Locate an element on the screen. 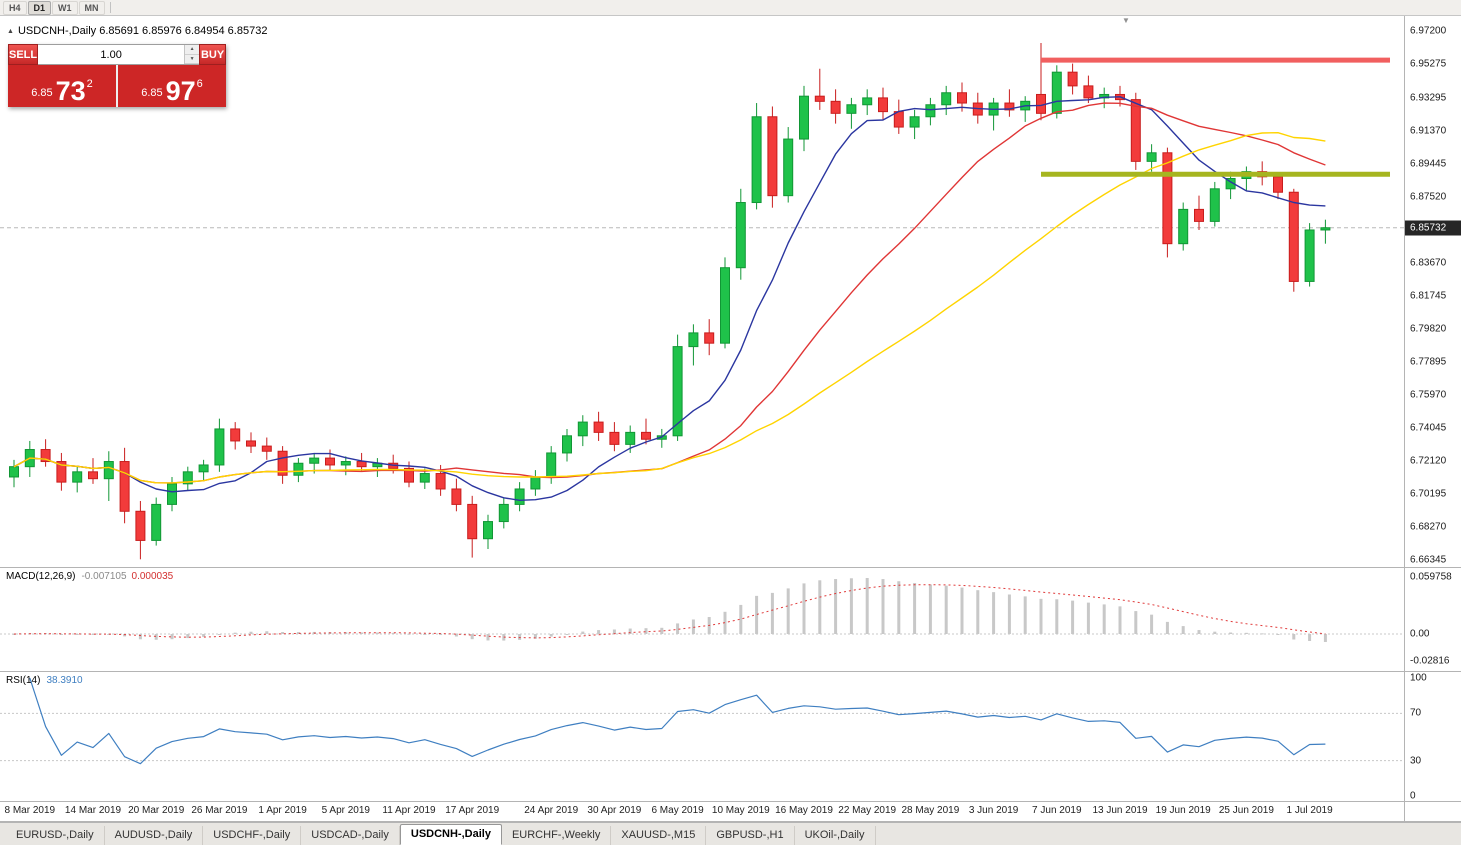  timeframe-buttons: H4 D1 W1 MN is located at coordinates (54, 7).